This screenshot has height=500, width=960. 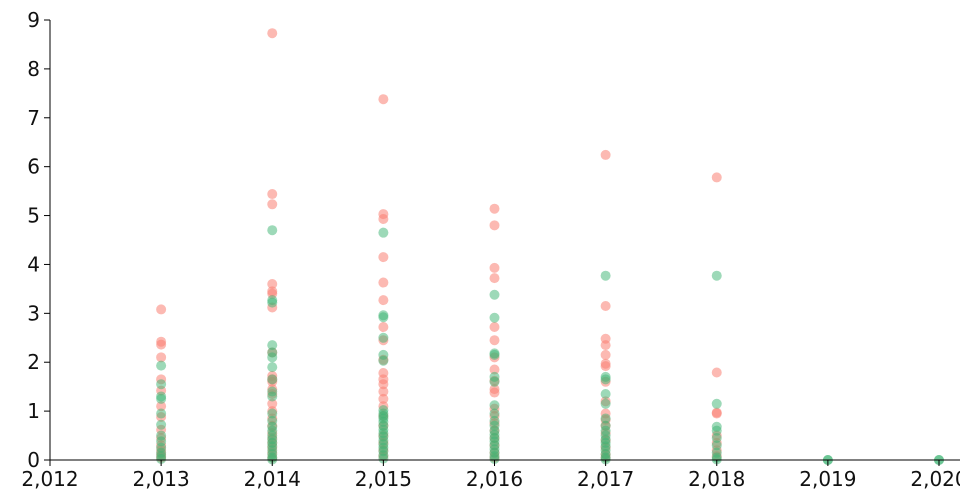 What do you see at coordinates (33, 69) in the screenshot?
I see `y-tick-label: 8` at bounding box center [33, 69].